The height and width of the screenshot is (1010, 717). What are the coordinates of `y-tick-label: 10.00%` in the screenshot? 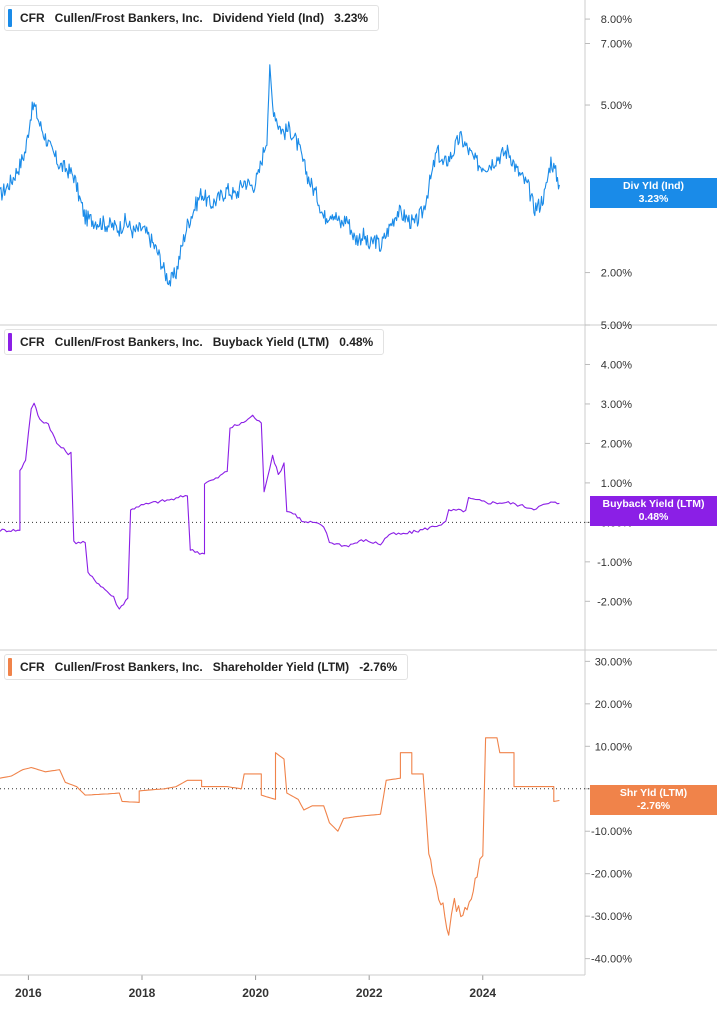 It's located at (614, 747).